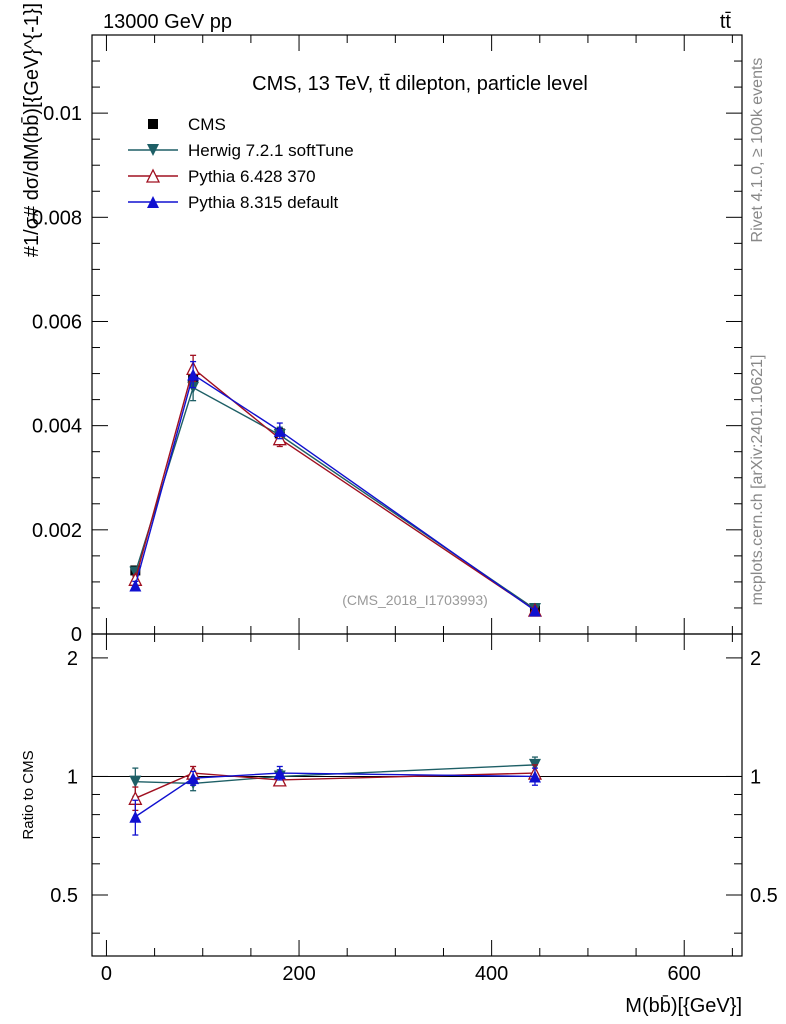  What do you see at coordinates (72, 659) in the screenshot?
I see `ratio-y-tick-label: 2` at bounding box center [72, 659].